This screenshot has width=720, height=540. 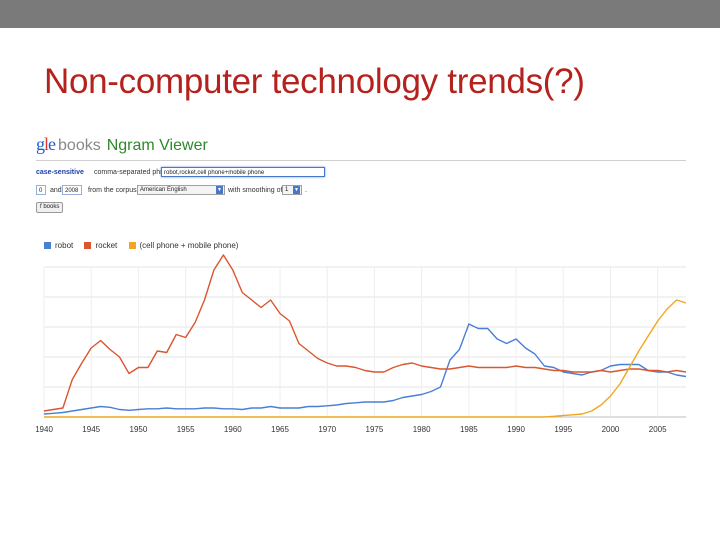 What do you see at coordinates (361, 160) in the screenshot?
I see `header-divider` at bounding box center [361, 160].